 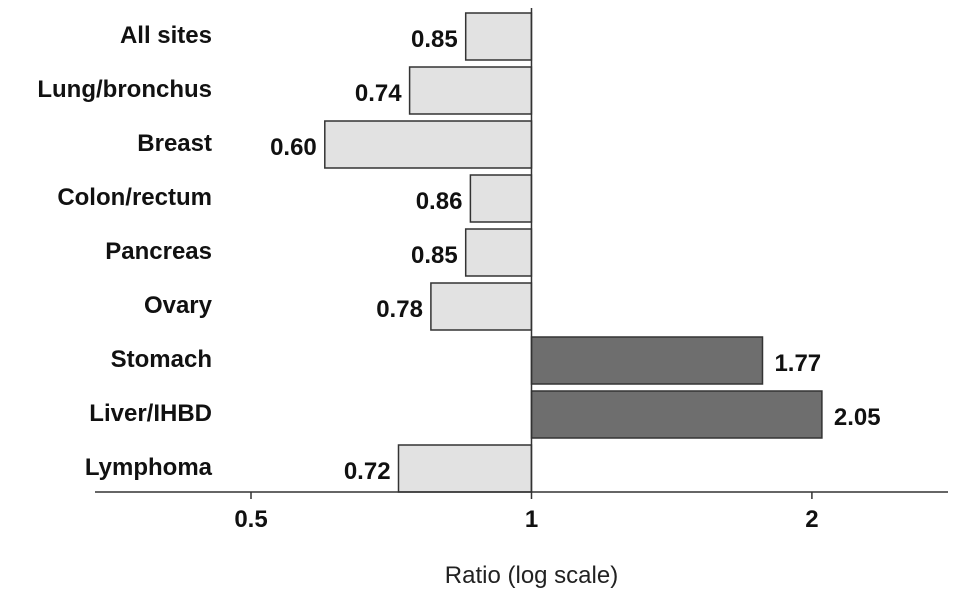 I want to click on bar-lymphoma, so click(x=465, y=468).